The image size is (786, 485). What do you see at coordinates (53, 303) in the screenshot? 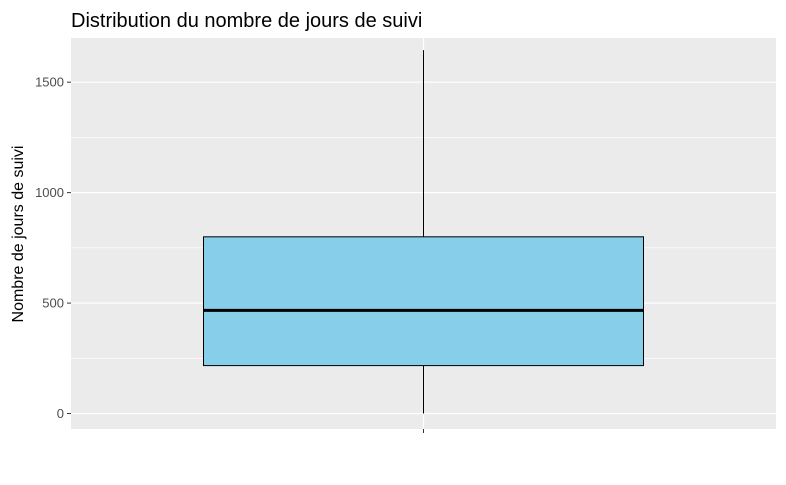
I see `y-tick-label: 500` at bounding box center [53, 303].